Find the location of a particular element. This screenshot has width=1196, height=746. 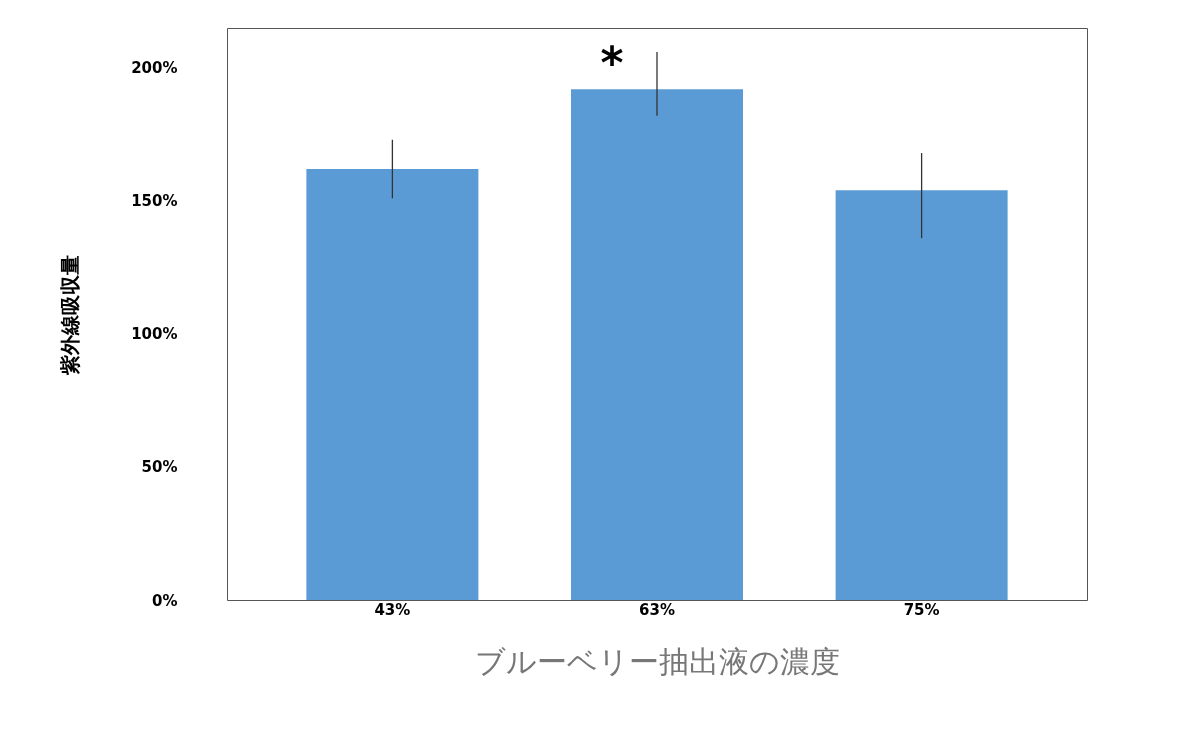

x-tick-label: 43% is located at coordinates (392, 609).